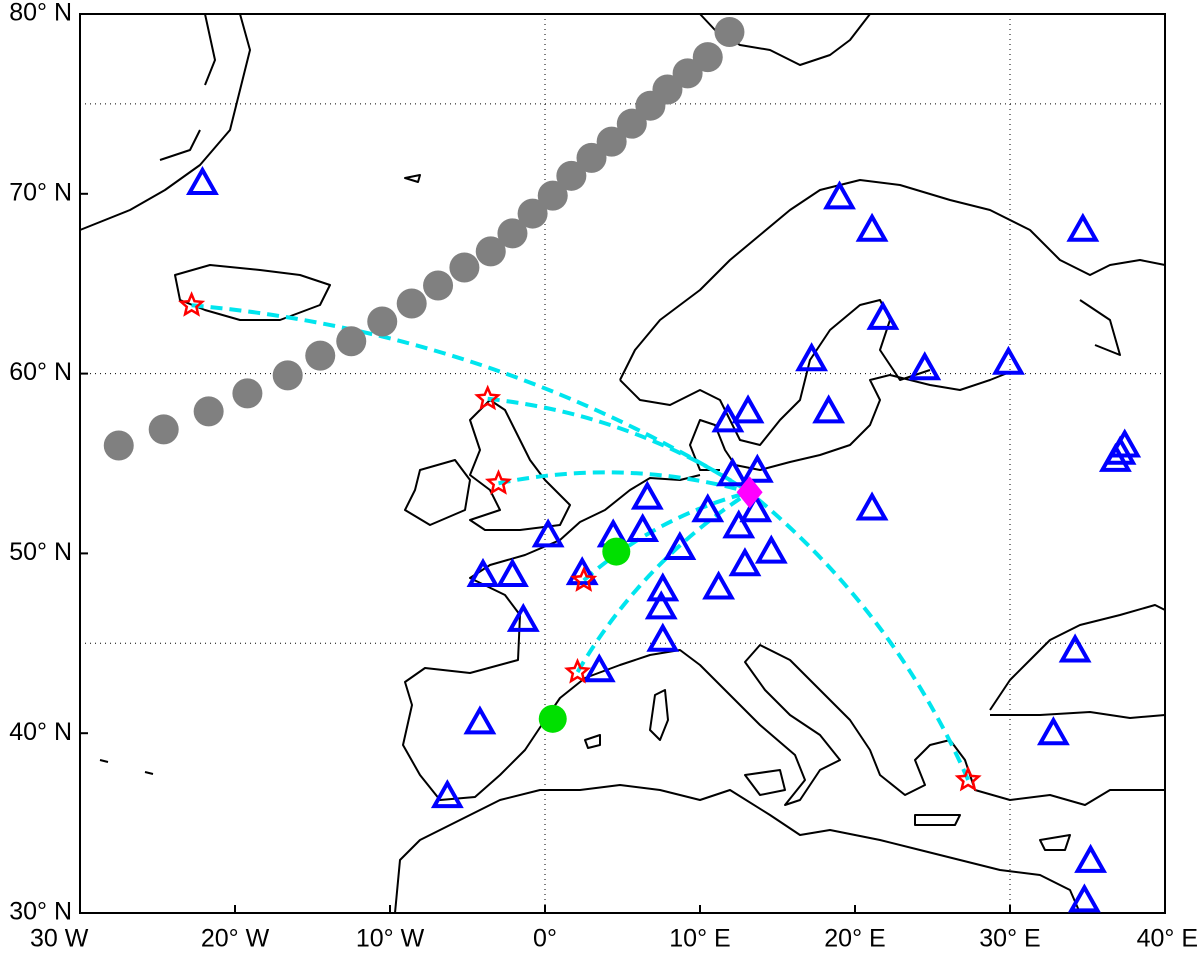  Describe the element at coordinates (749, 492) in the screenshot. I see `target` at that location.